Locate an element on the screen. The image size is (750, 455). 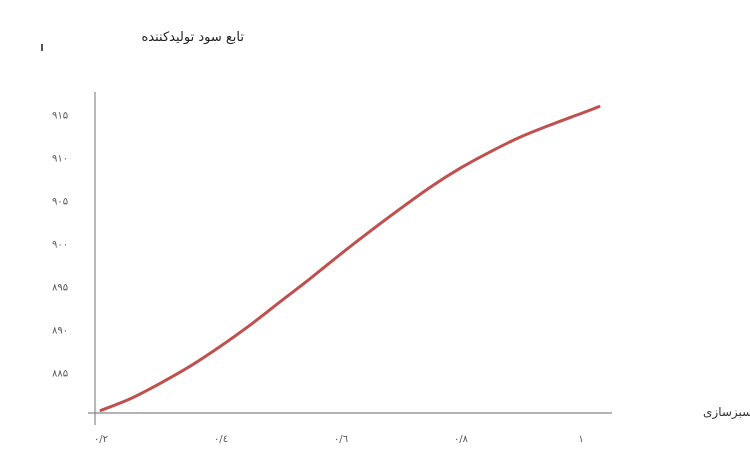
y-tick-labels: ۸۸۵ ۸۹۰ ۸۹۵ ۹۰۰ ۹۰۵ ۹۱۰ ۹۱۵ is located at coordinates (60, 244).